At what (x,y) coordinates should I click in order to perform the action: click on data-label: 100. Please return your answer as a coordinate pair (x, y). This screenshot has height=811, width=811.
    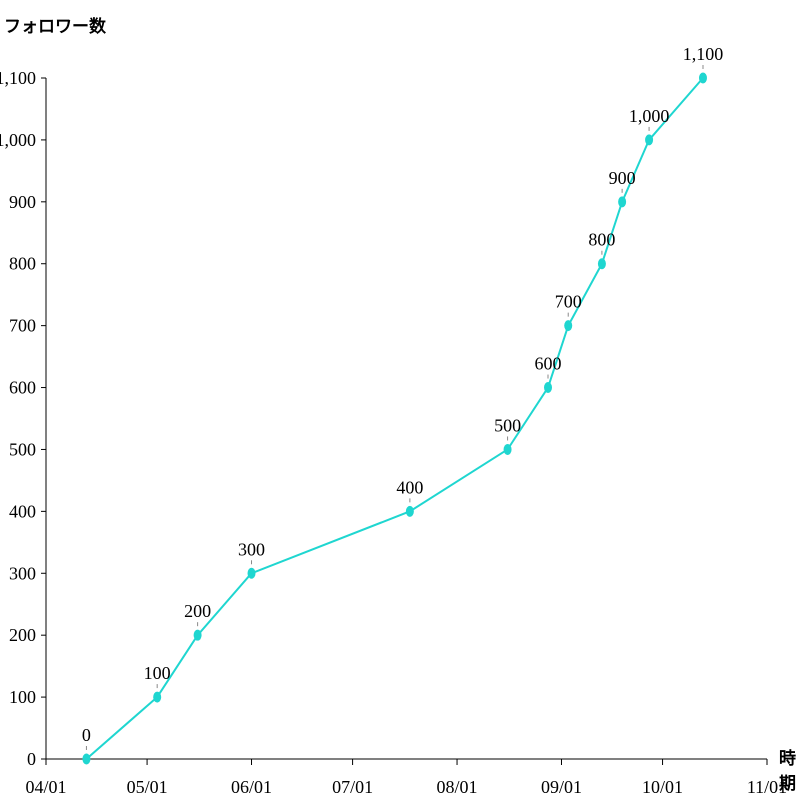
    Looking at the image, I should click on (157, 673).